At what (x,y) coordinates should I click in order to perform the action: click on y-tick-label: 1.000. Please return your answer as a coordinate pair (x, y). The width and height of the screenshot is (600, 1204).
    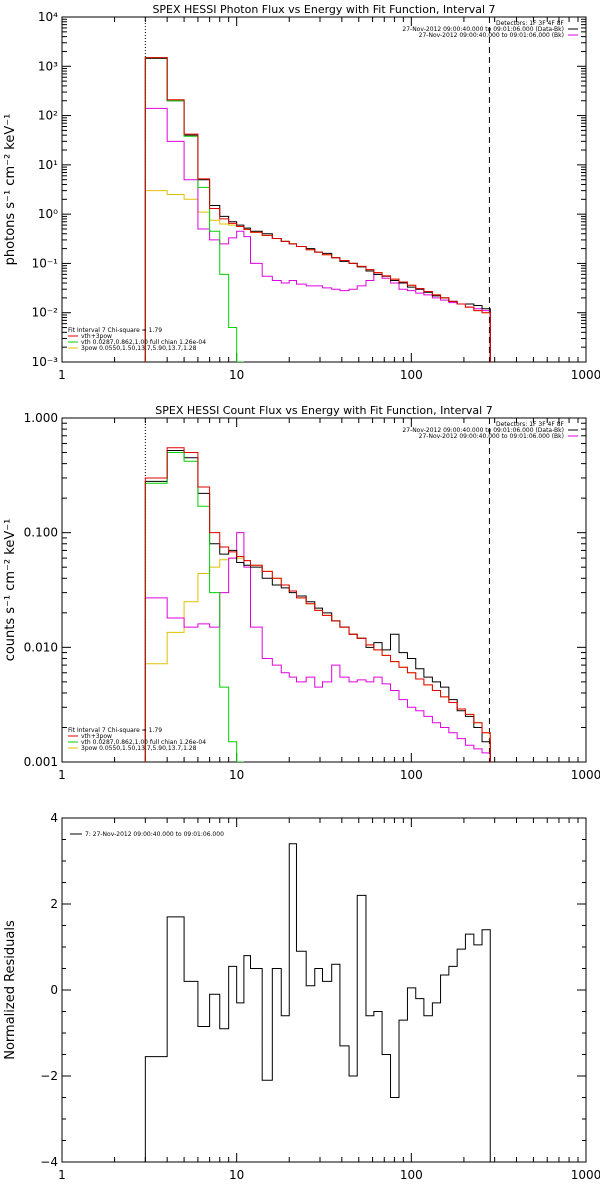
    Looking at the image, I should click on (41, 418).